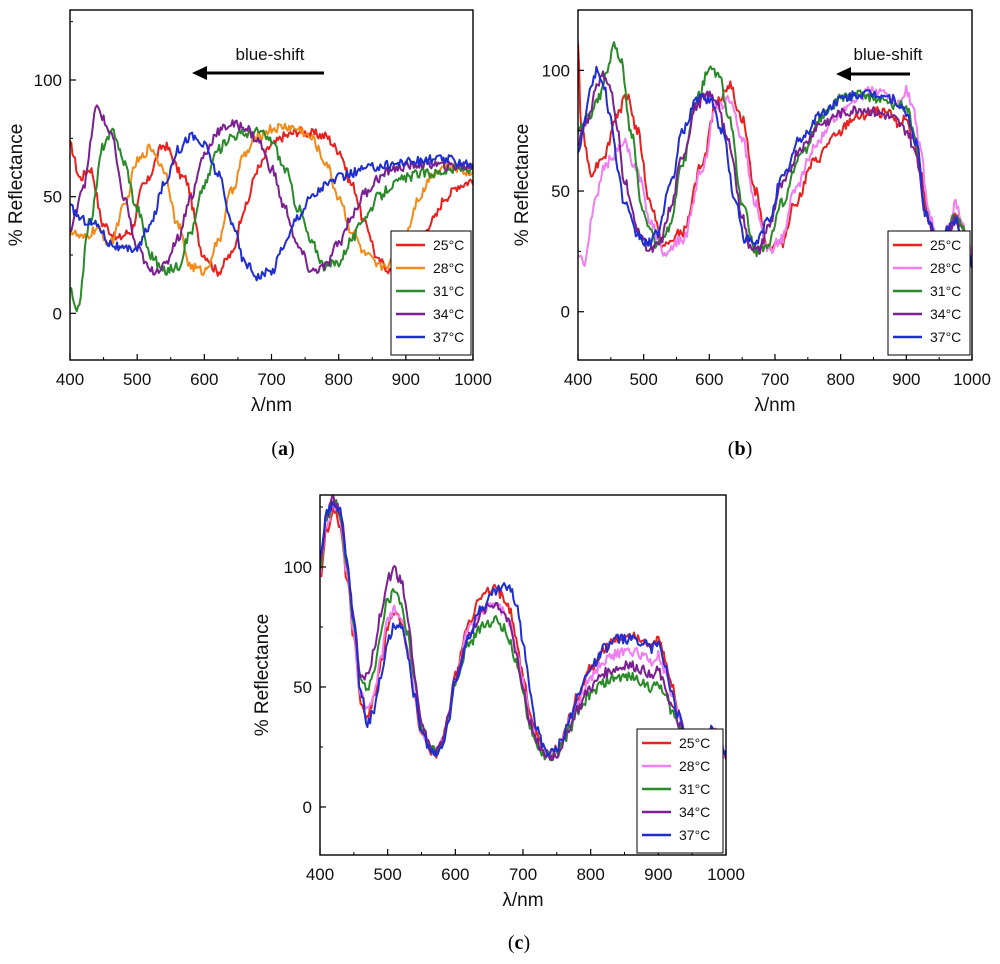  I want to click on series-line-34C, so click(523, 628).